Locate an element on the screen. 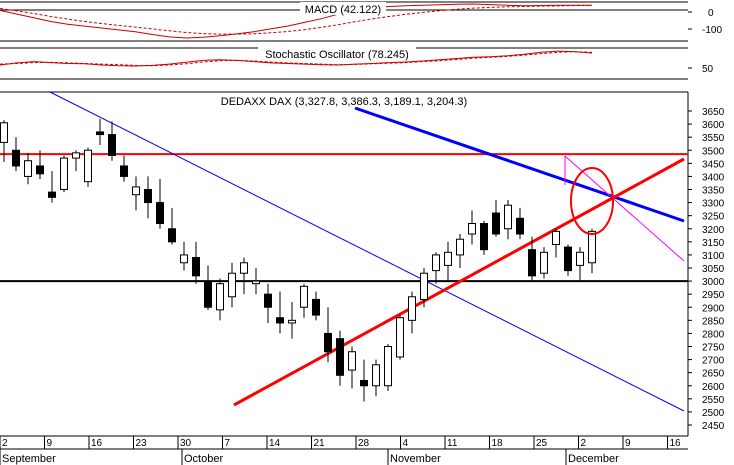  x-tick-label-4: 30 is located at coordinates (186, 443).